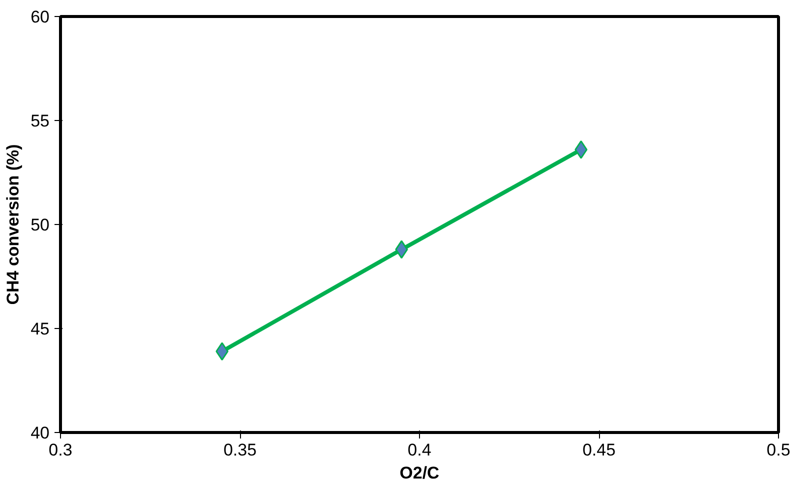  I want to click on y-tick-label: 45, so click(40, 329).